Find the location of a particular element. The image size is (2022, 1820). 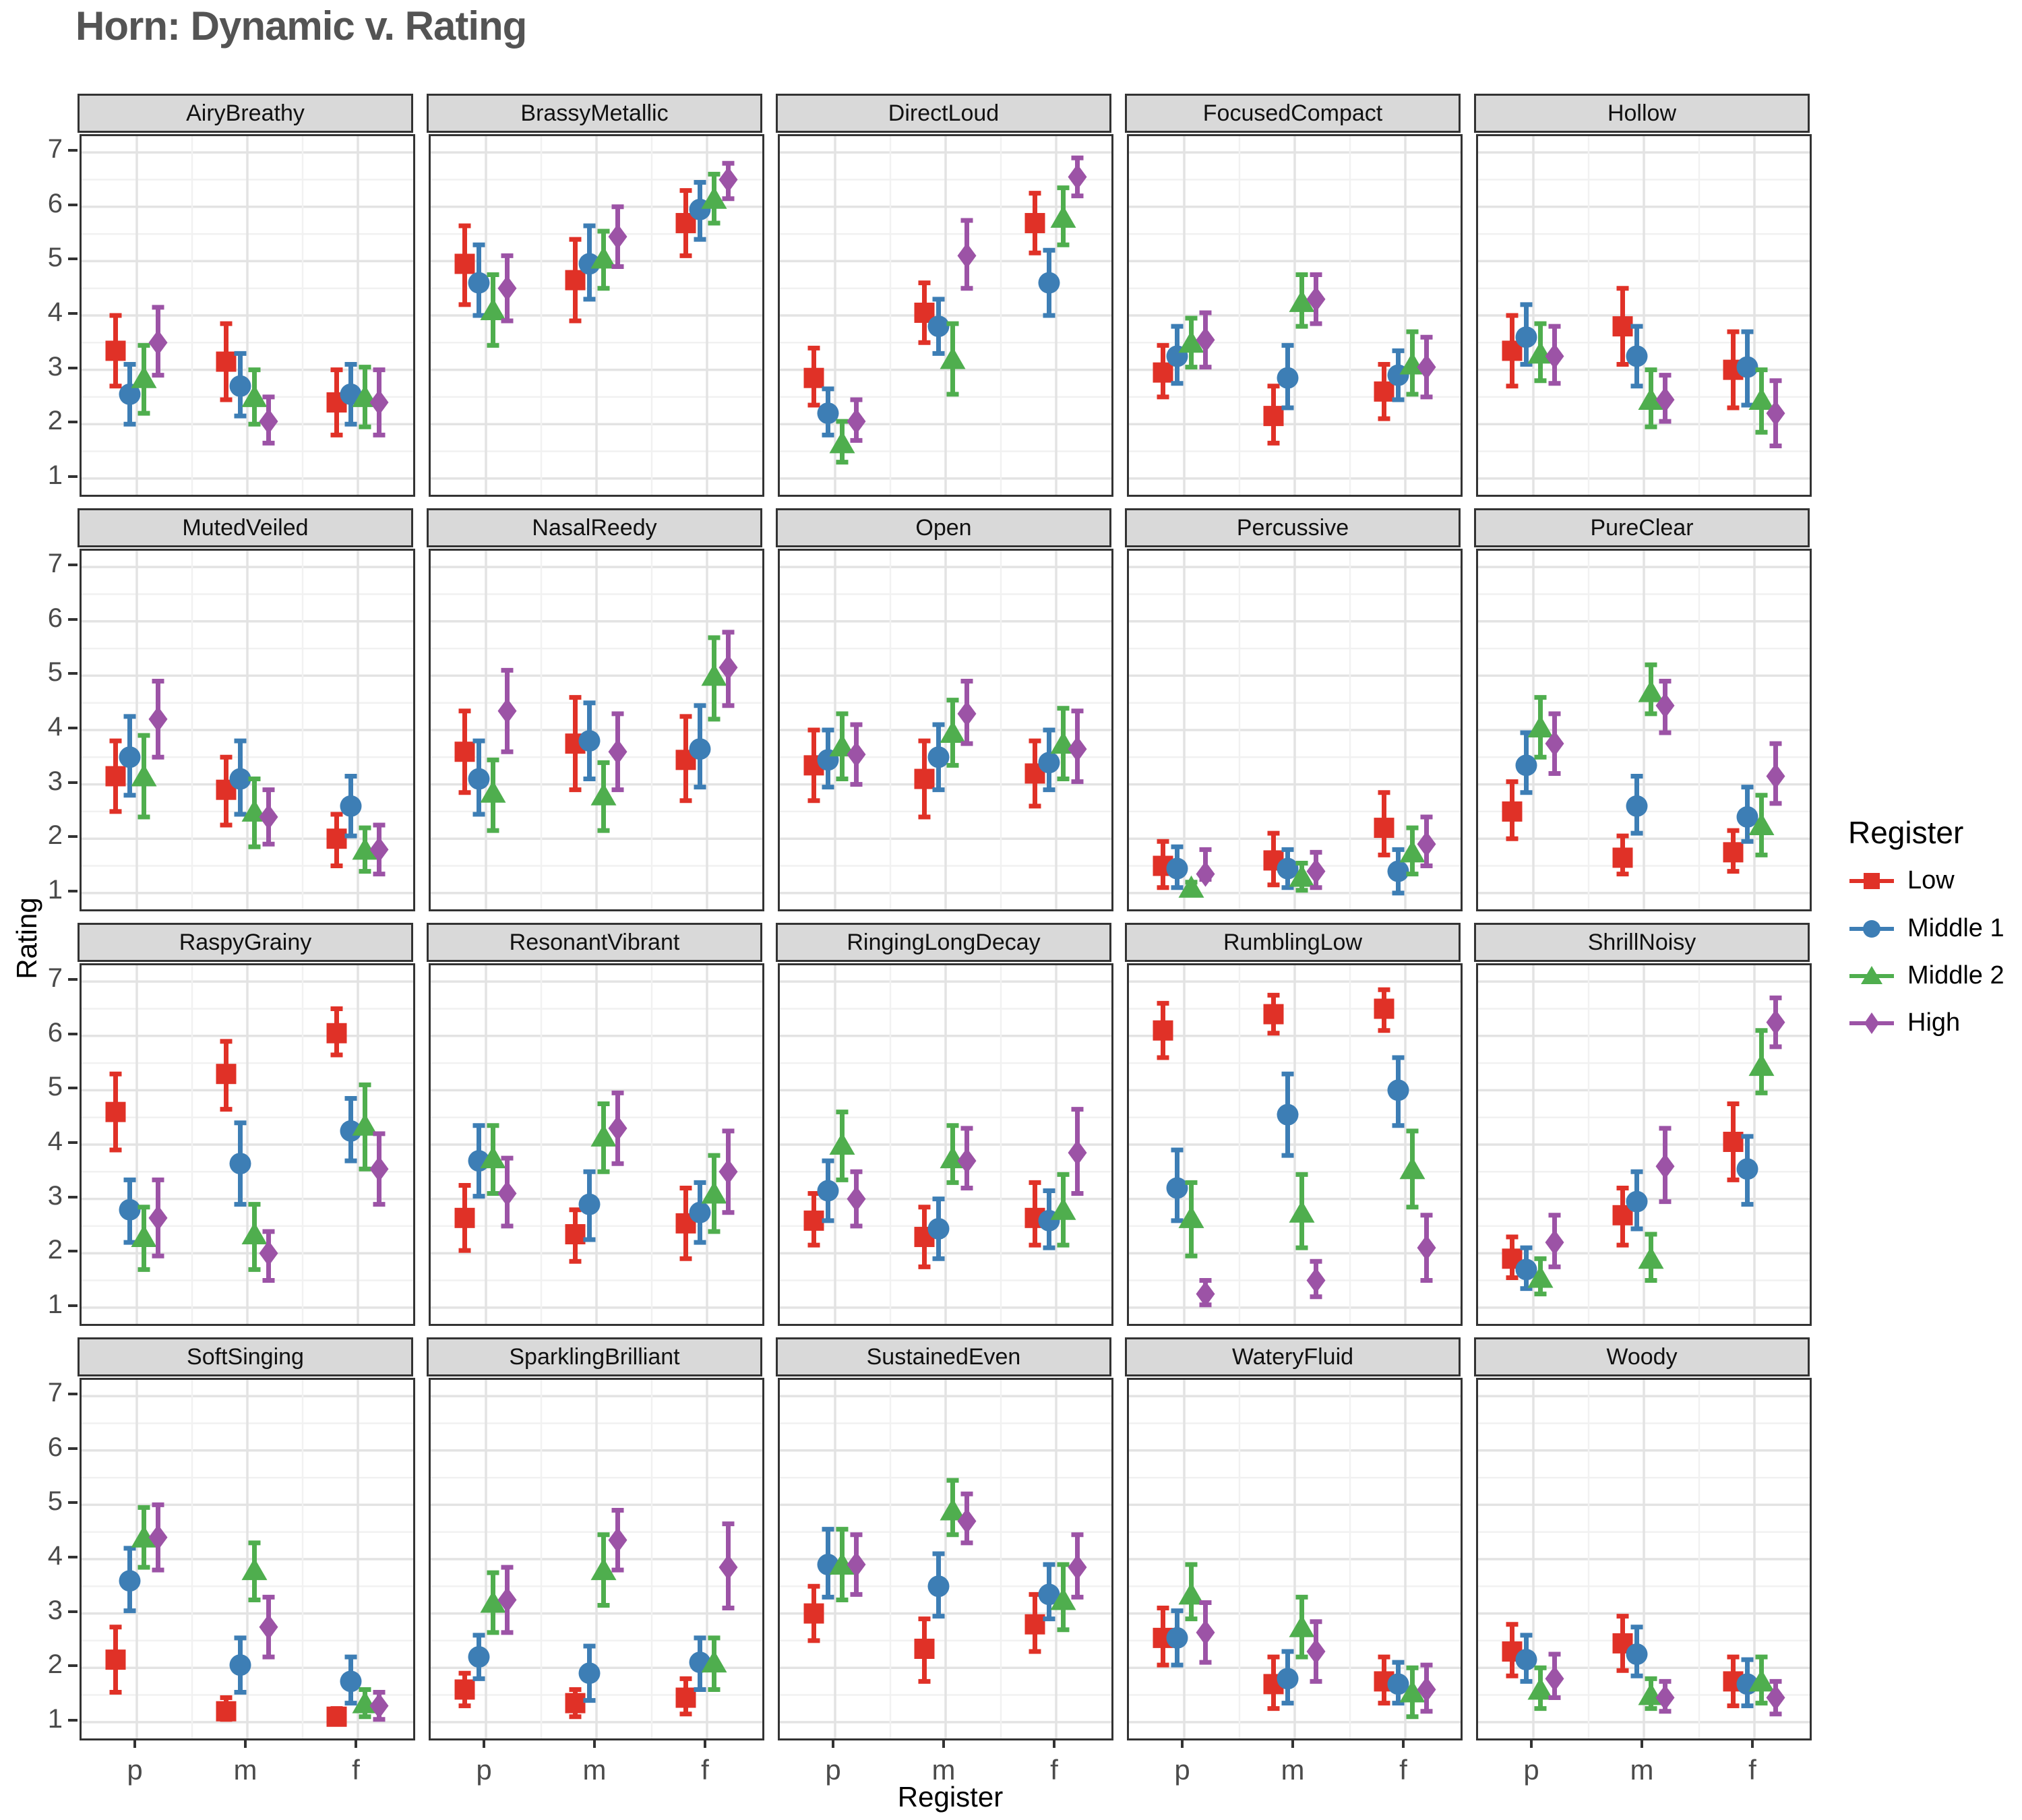

facet-title: ResonantVibrant is located at coordinates (594, 942).